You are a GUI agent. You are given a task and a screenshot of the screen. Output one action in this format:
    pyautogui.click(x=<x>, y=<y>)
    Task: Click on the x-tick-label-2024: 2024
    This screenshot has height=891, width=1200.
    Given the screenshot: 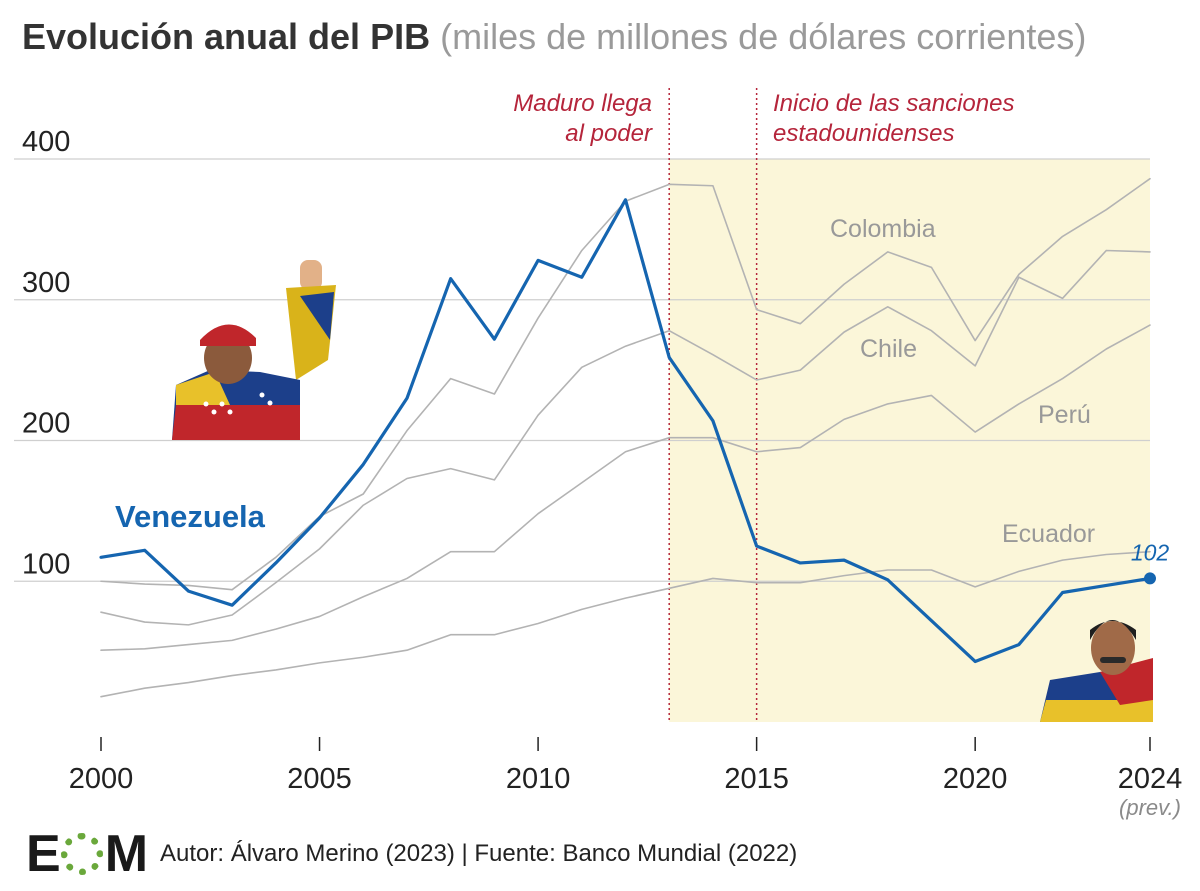 What is the action you would take?
    pyautogui.click(x=1150, y=779)
    